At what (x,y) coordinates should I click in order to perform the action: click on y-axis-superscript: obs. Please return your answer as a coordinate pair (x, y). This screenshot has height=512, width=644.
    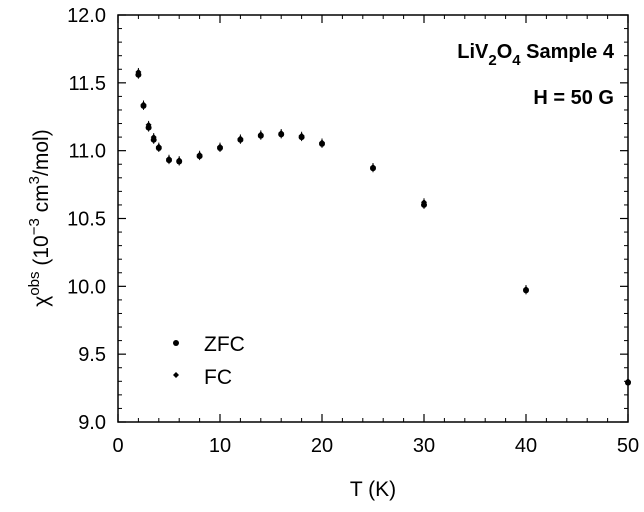
    Looking at the image, I should click on (34, 283).